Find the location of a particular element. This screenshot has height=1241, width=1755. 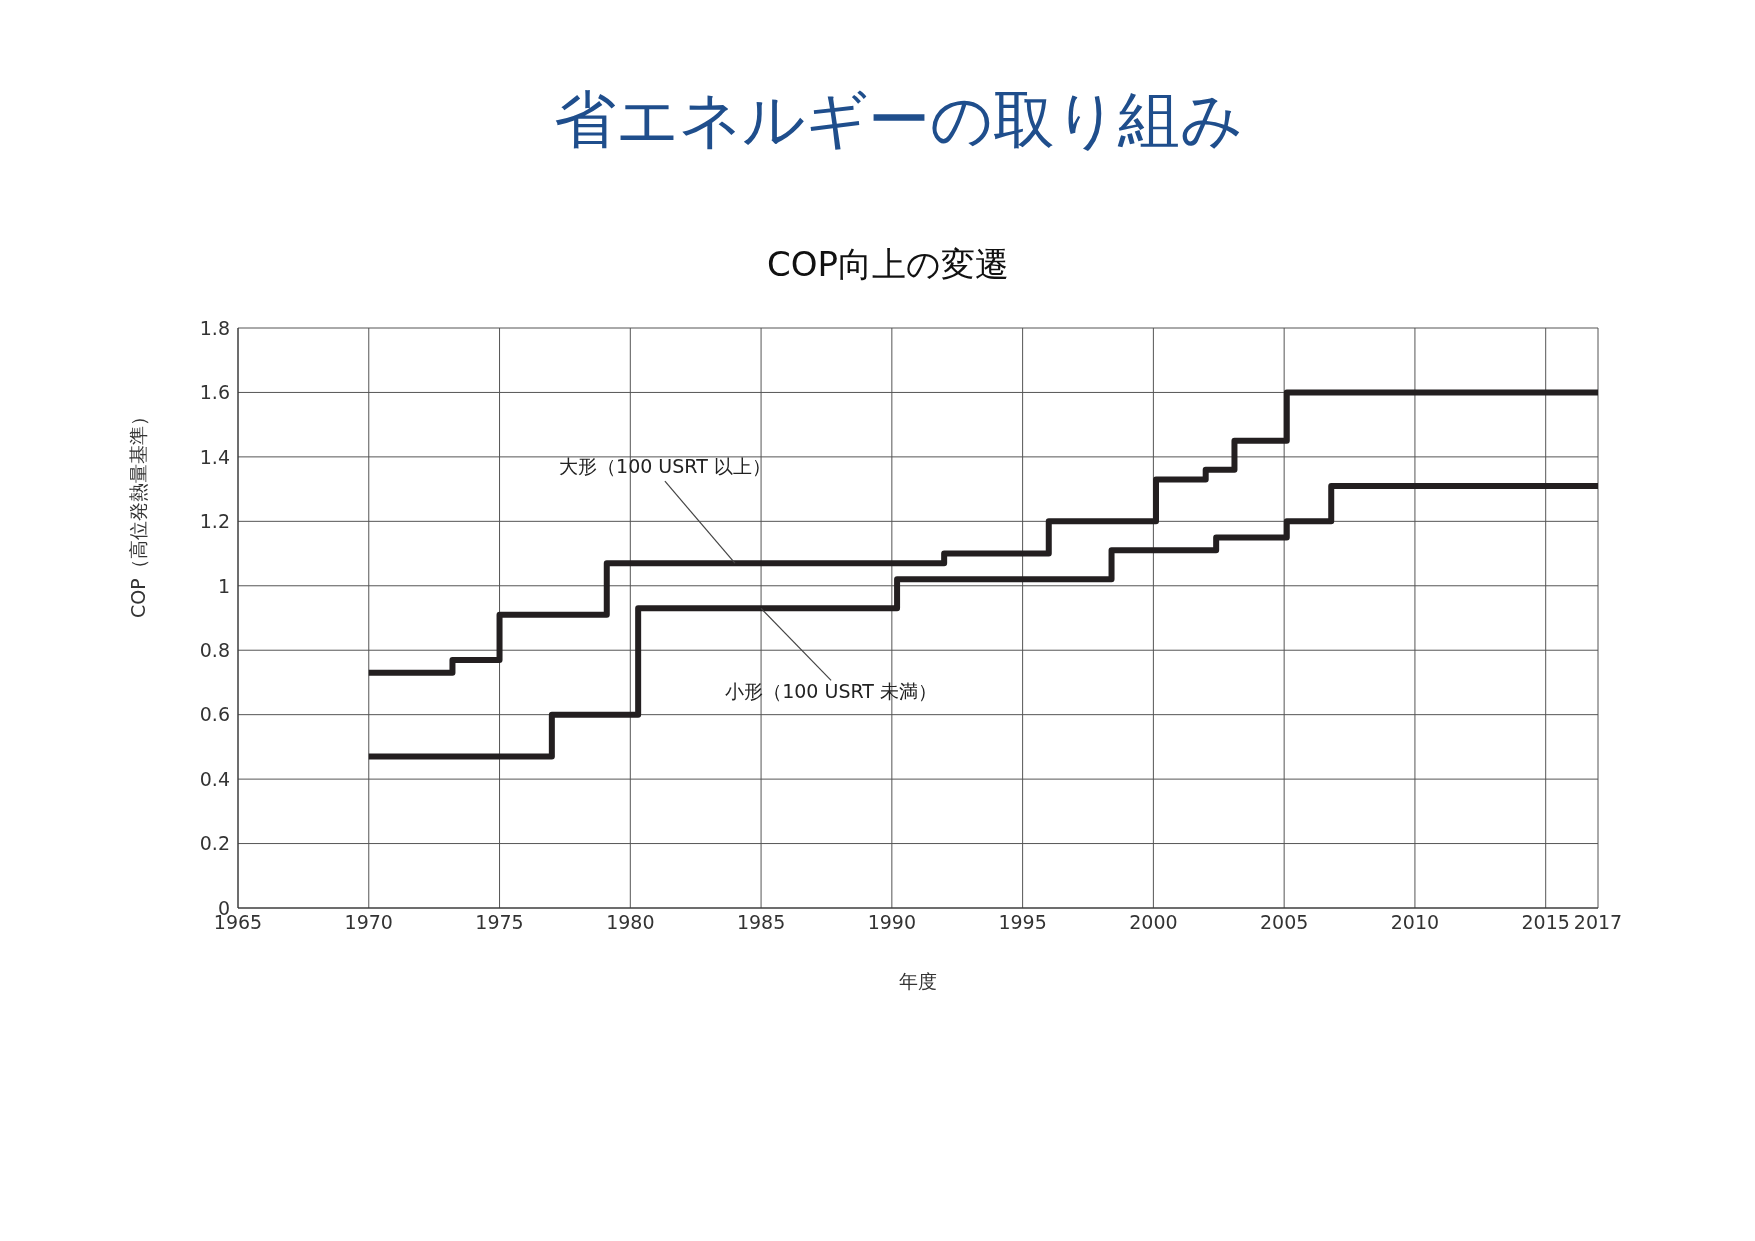

y-tick-label: 1 is located at coordinates (223, 585).